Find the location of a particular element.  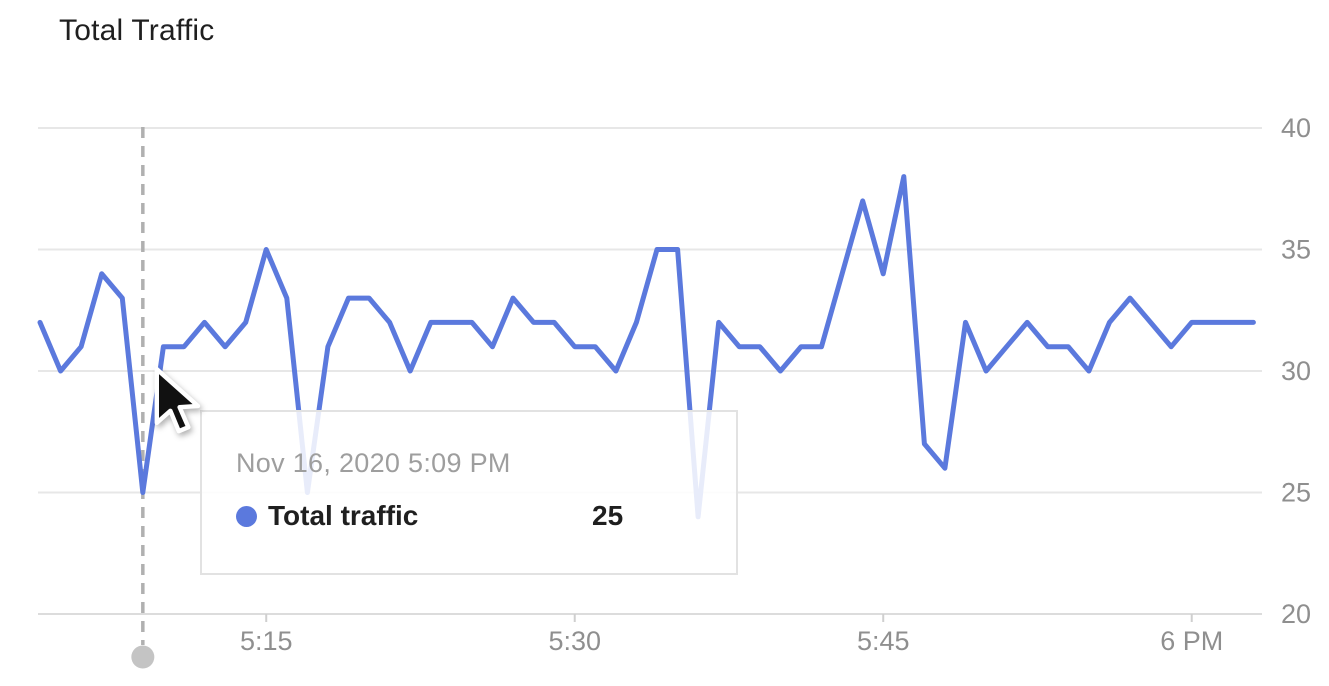

y-axis-tick-label: 20 is located at coordinates (1296, 614).